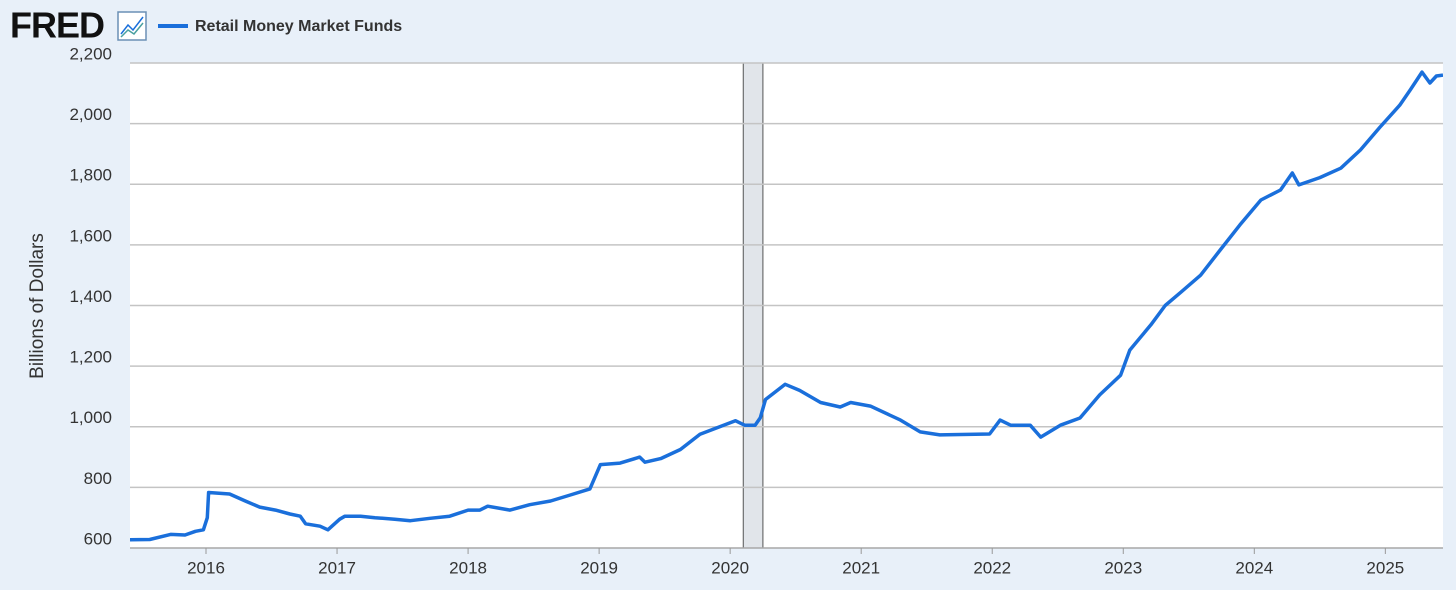  I want to click on y-tick-label: 1,200, so click(90, 357).